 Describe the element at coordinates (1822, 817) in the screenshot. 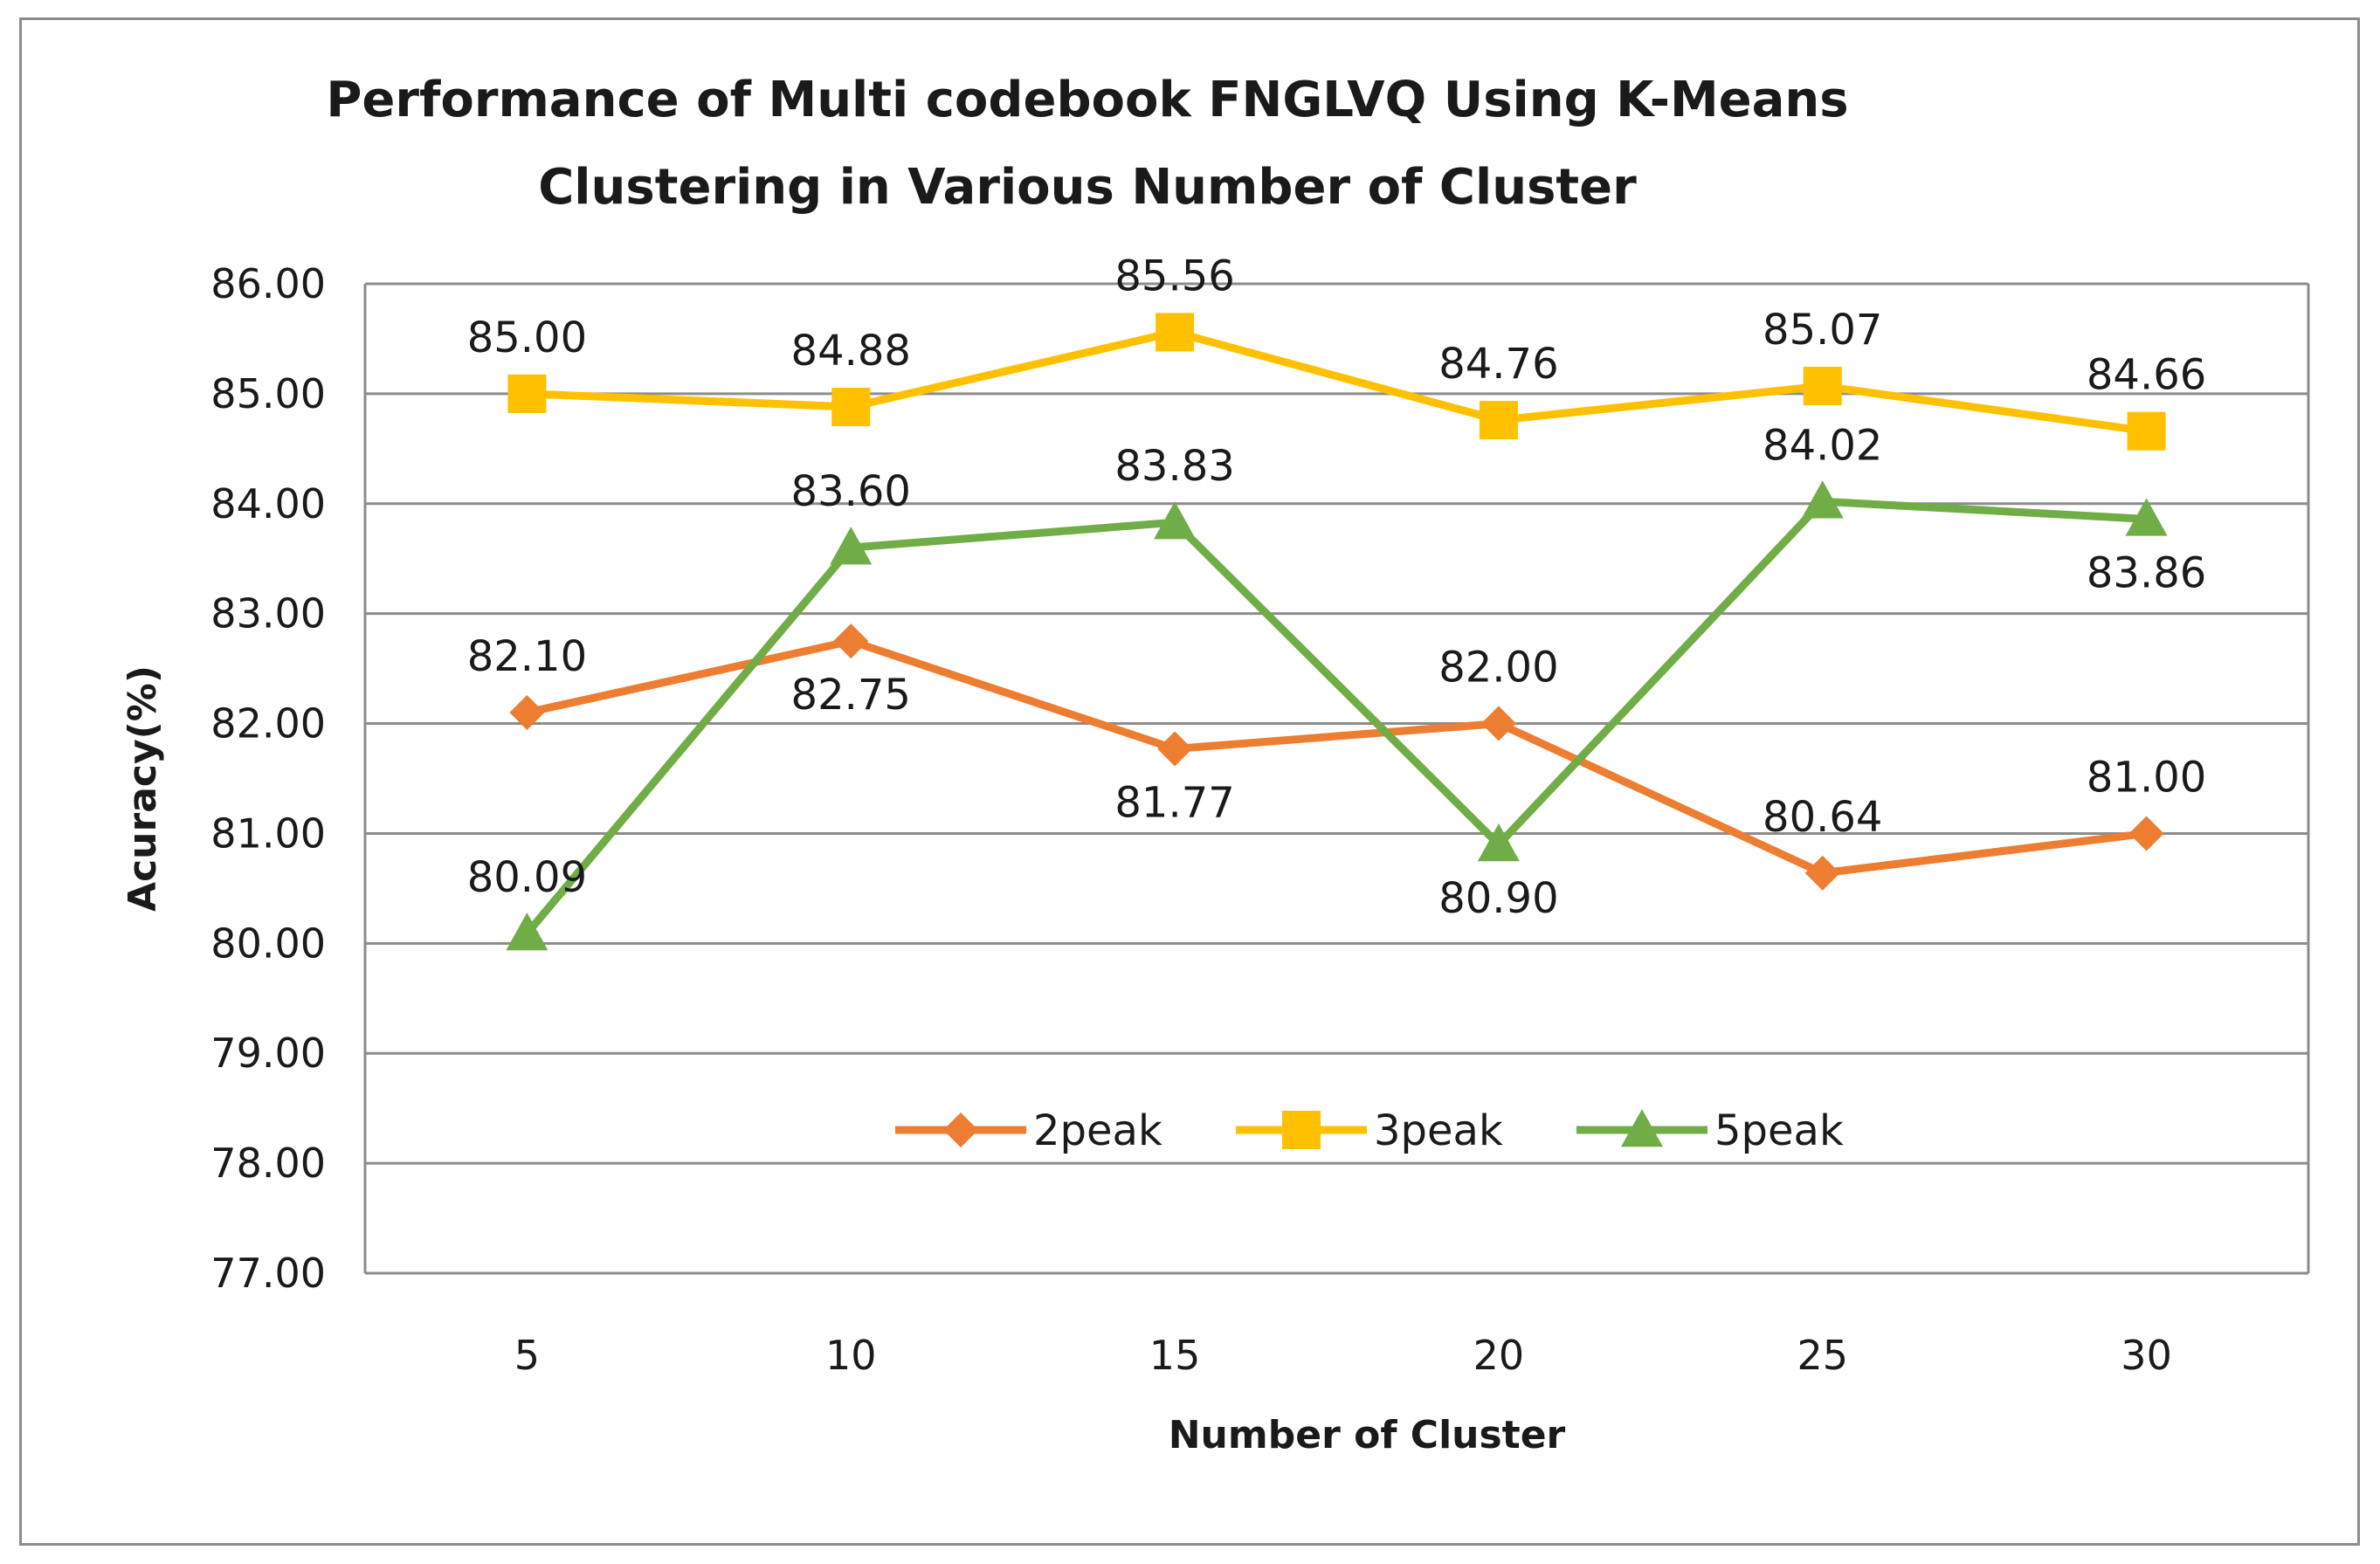

I see `data-label-2peak: 80.64` at that location.